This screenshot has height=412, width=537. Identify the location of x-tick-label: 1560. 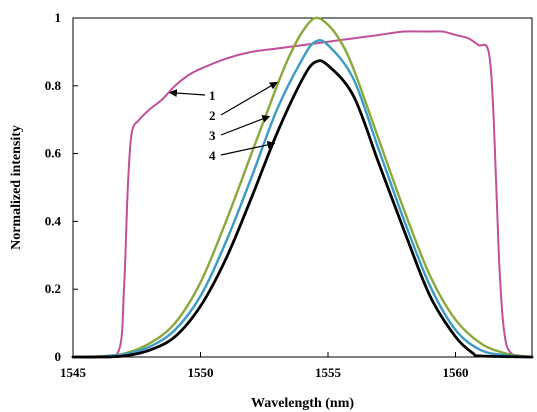
(456, 372).